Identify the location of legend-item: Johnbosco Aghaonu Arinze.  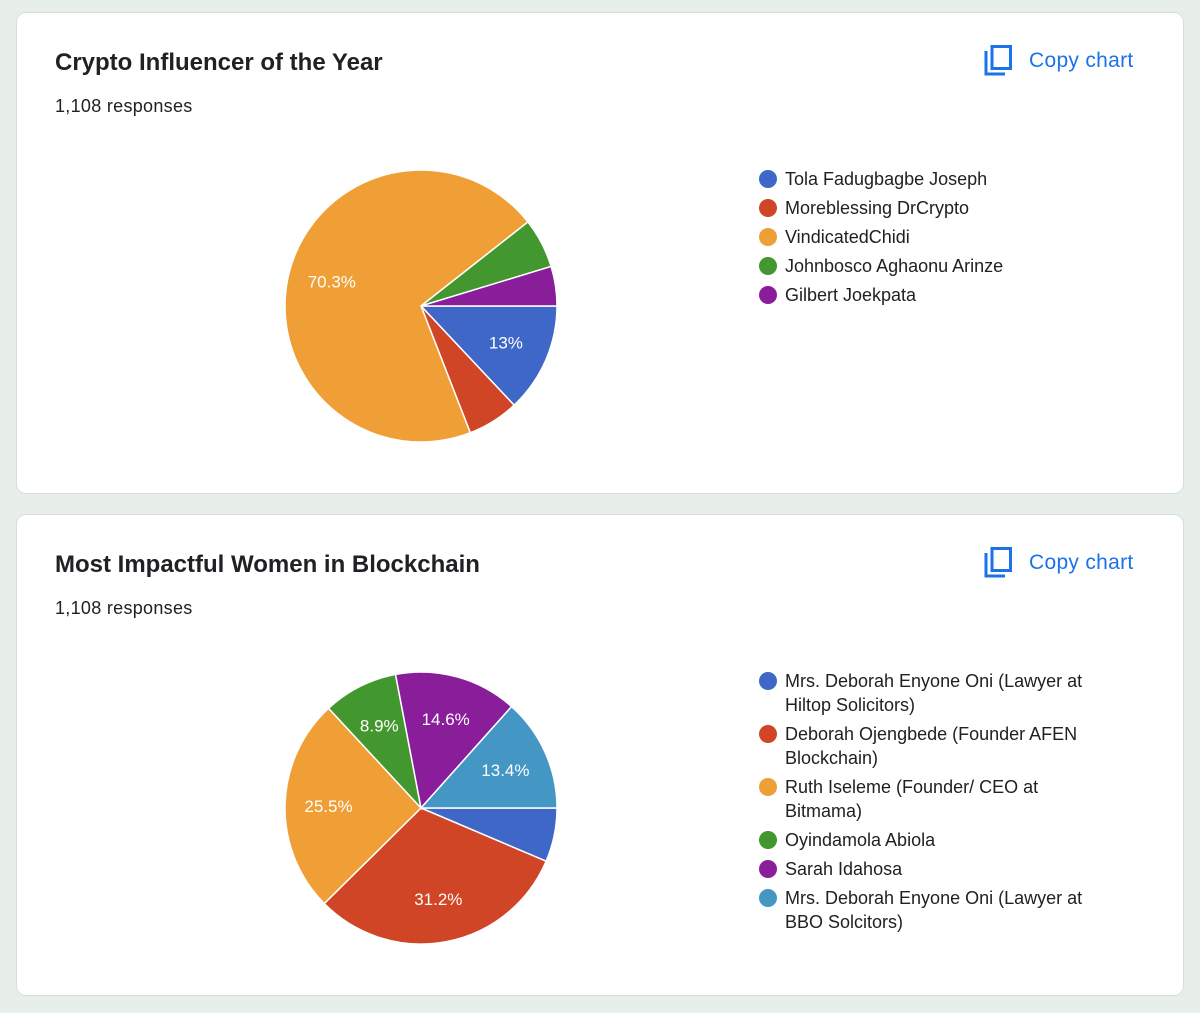
(881, 266).